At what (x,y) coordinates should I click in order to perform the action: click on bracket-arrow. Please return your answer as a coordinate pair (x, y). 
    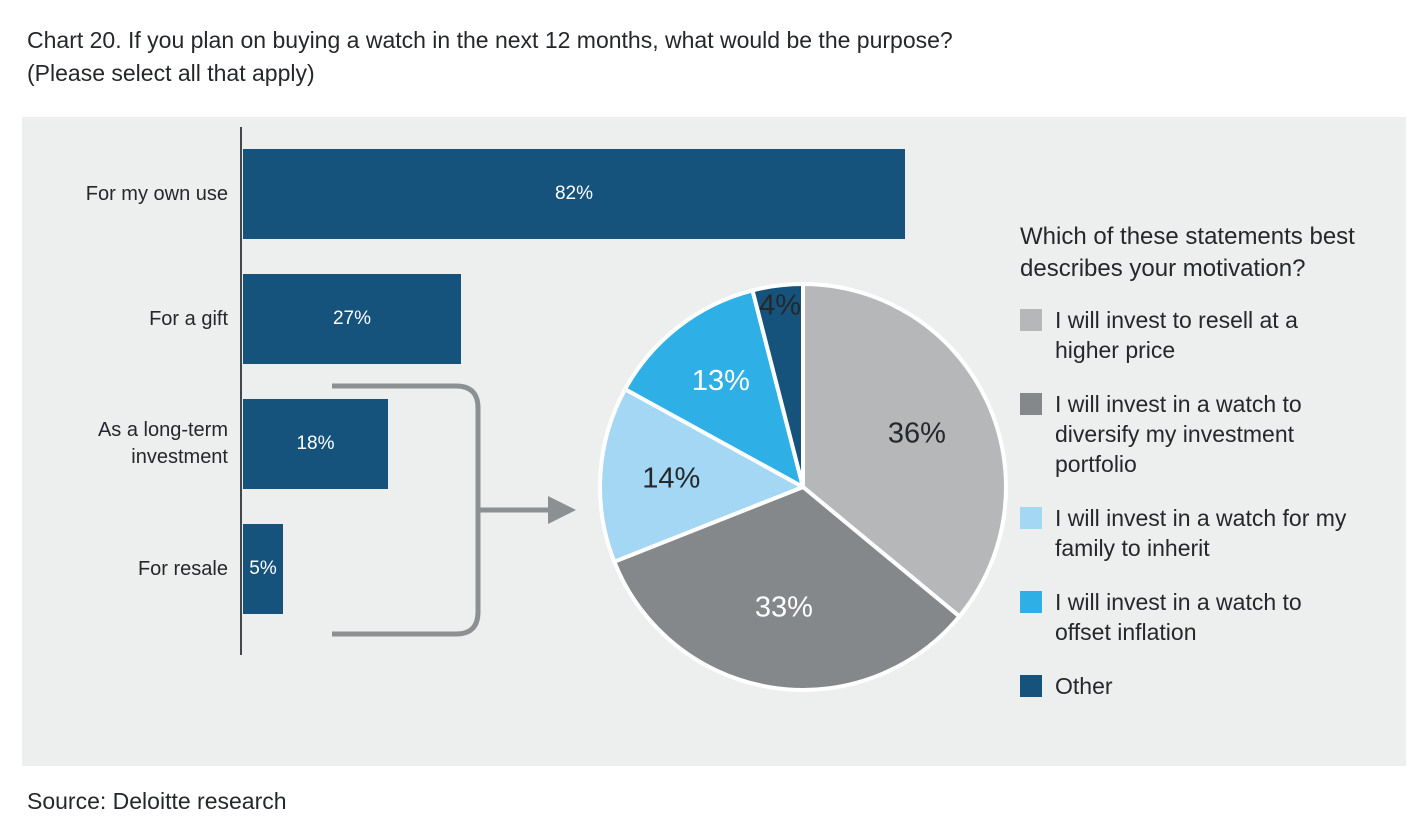
    Looking at the image, I should click on (454, 510).